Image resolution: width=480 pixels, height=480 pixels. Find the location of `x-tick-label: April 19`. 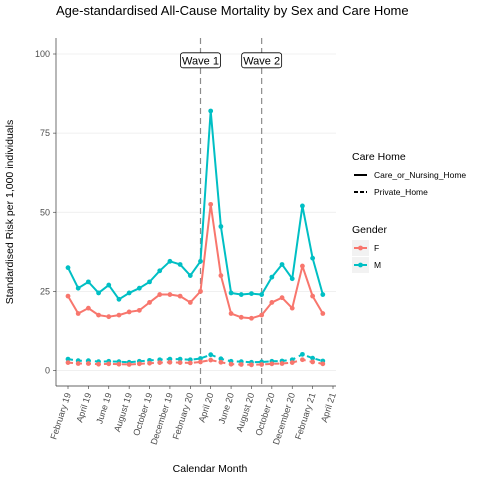

x-tick-label: April 19 is located at coordinates (83, 408).